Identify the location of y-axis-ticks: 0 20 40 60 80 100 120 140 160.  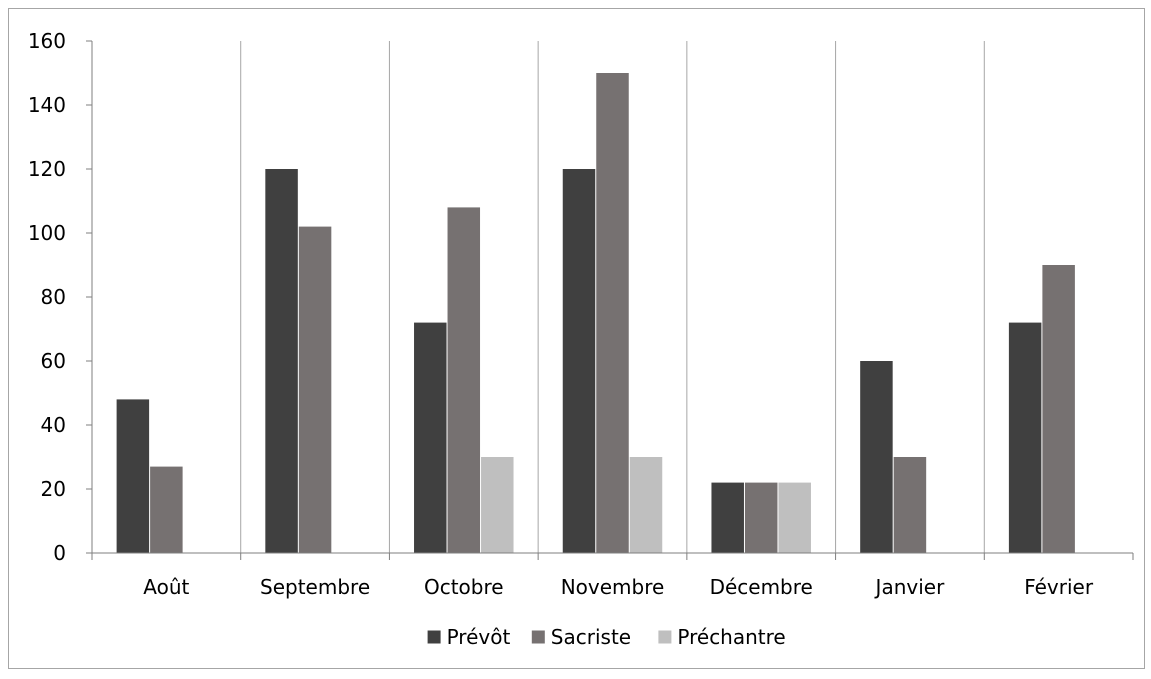
(47, 297).